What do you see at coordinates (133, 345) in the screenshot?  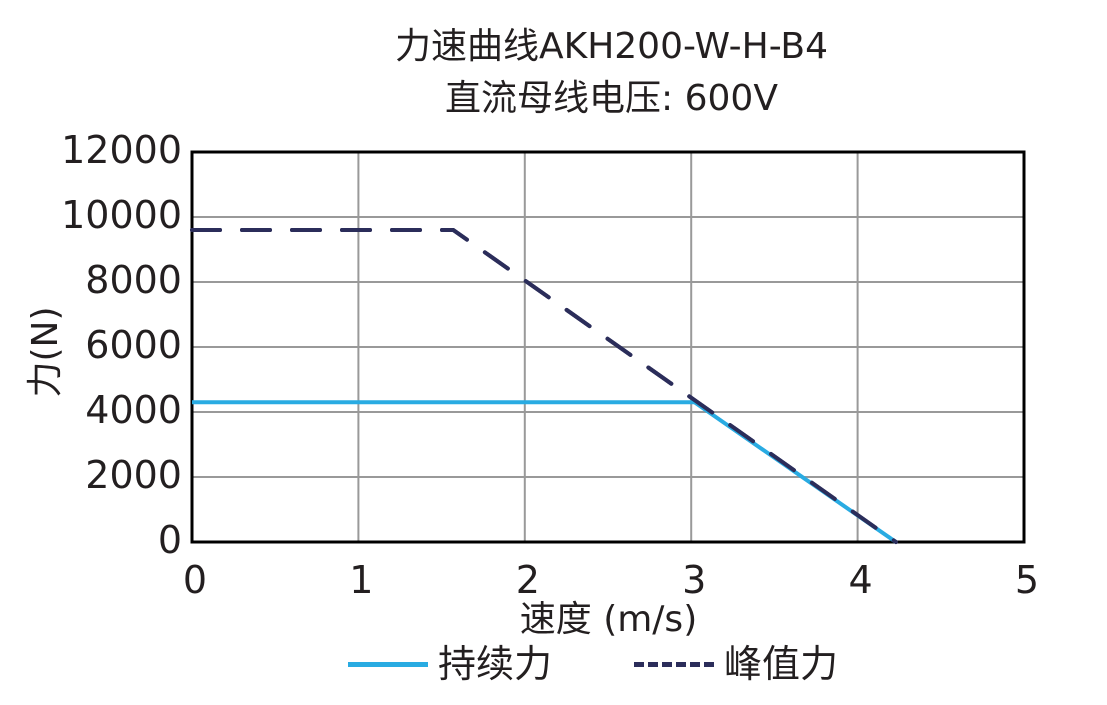 I see `y-tick-label: 6000` at bounding box center [133, 345].